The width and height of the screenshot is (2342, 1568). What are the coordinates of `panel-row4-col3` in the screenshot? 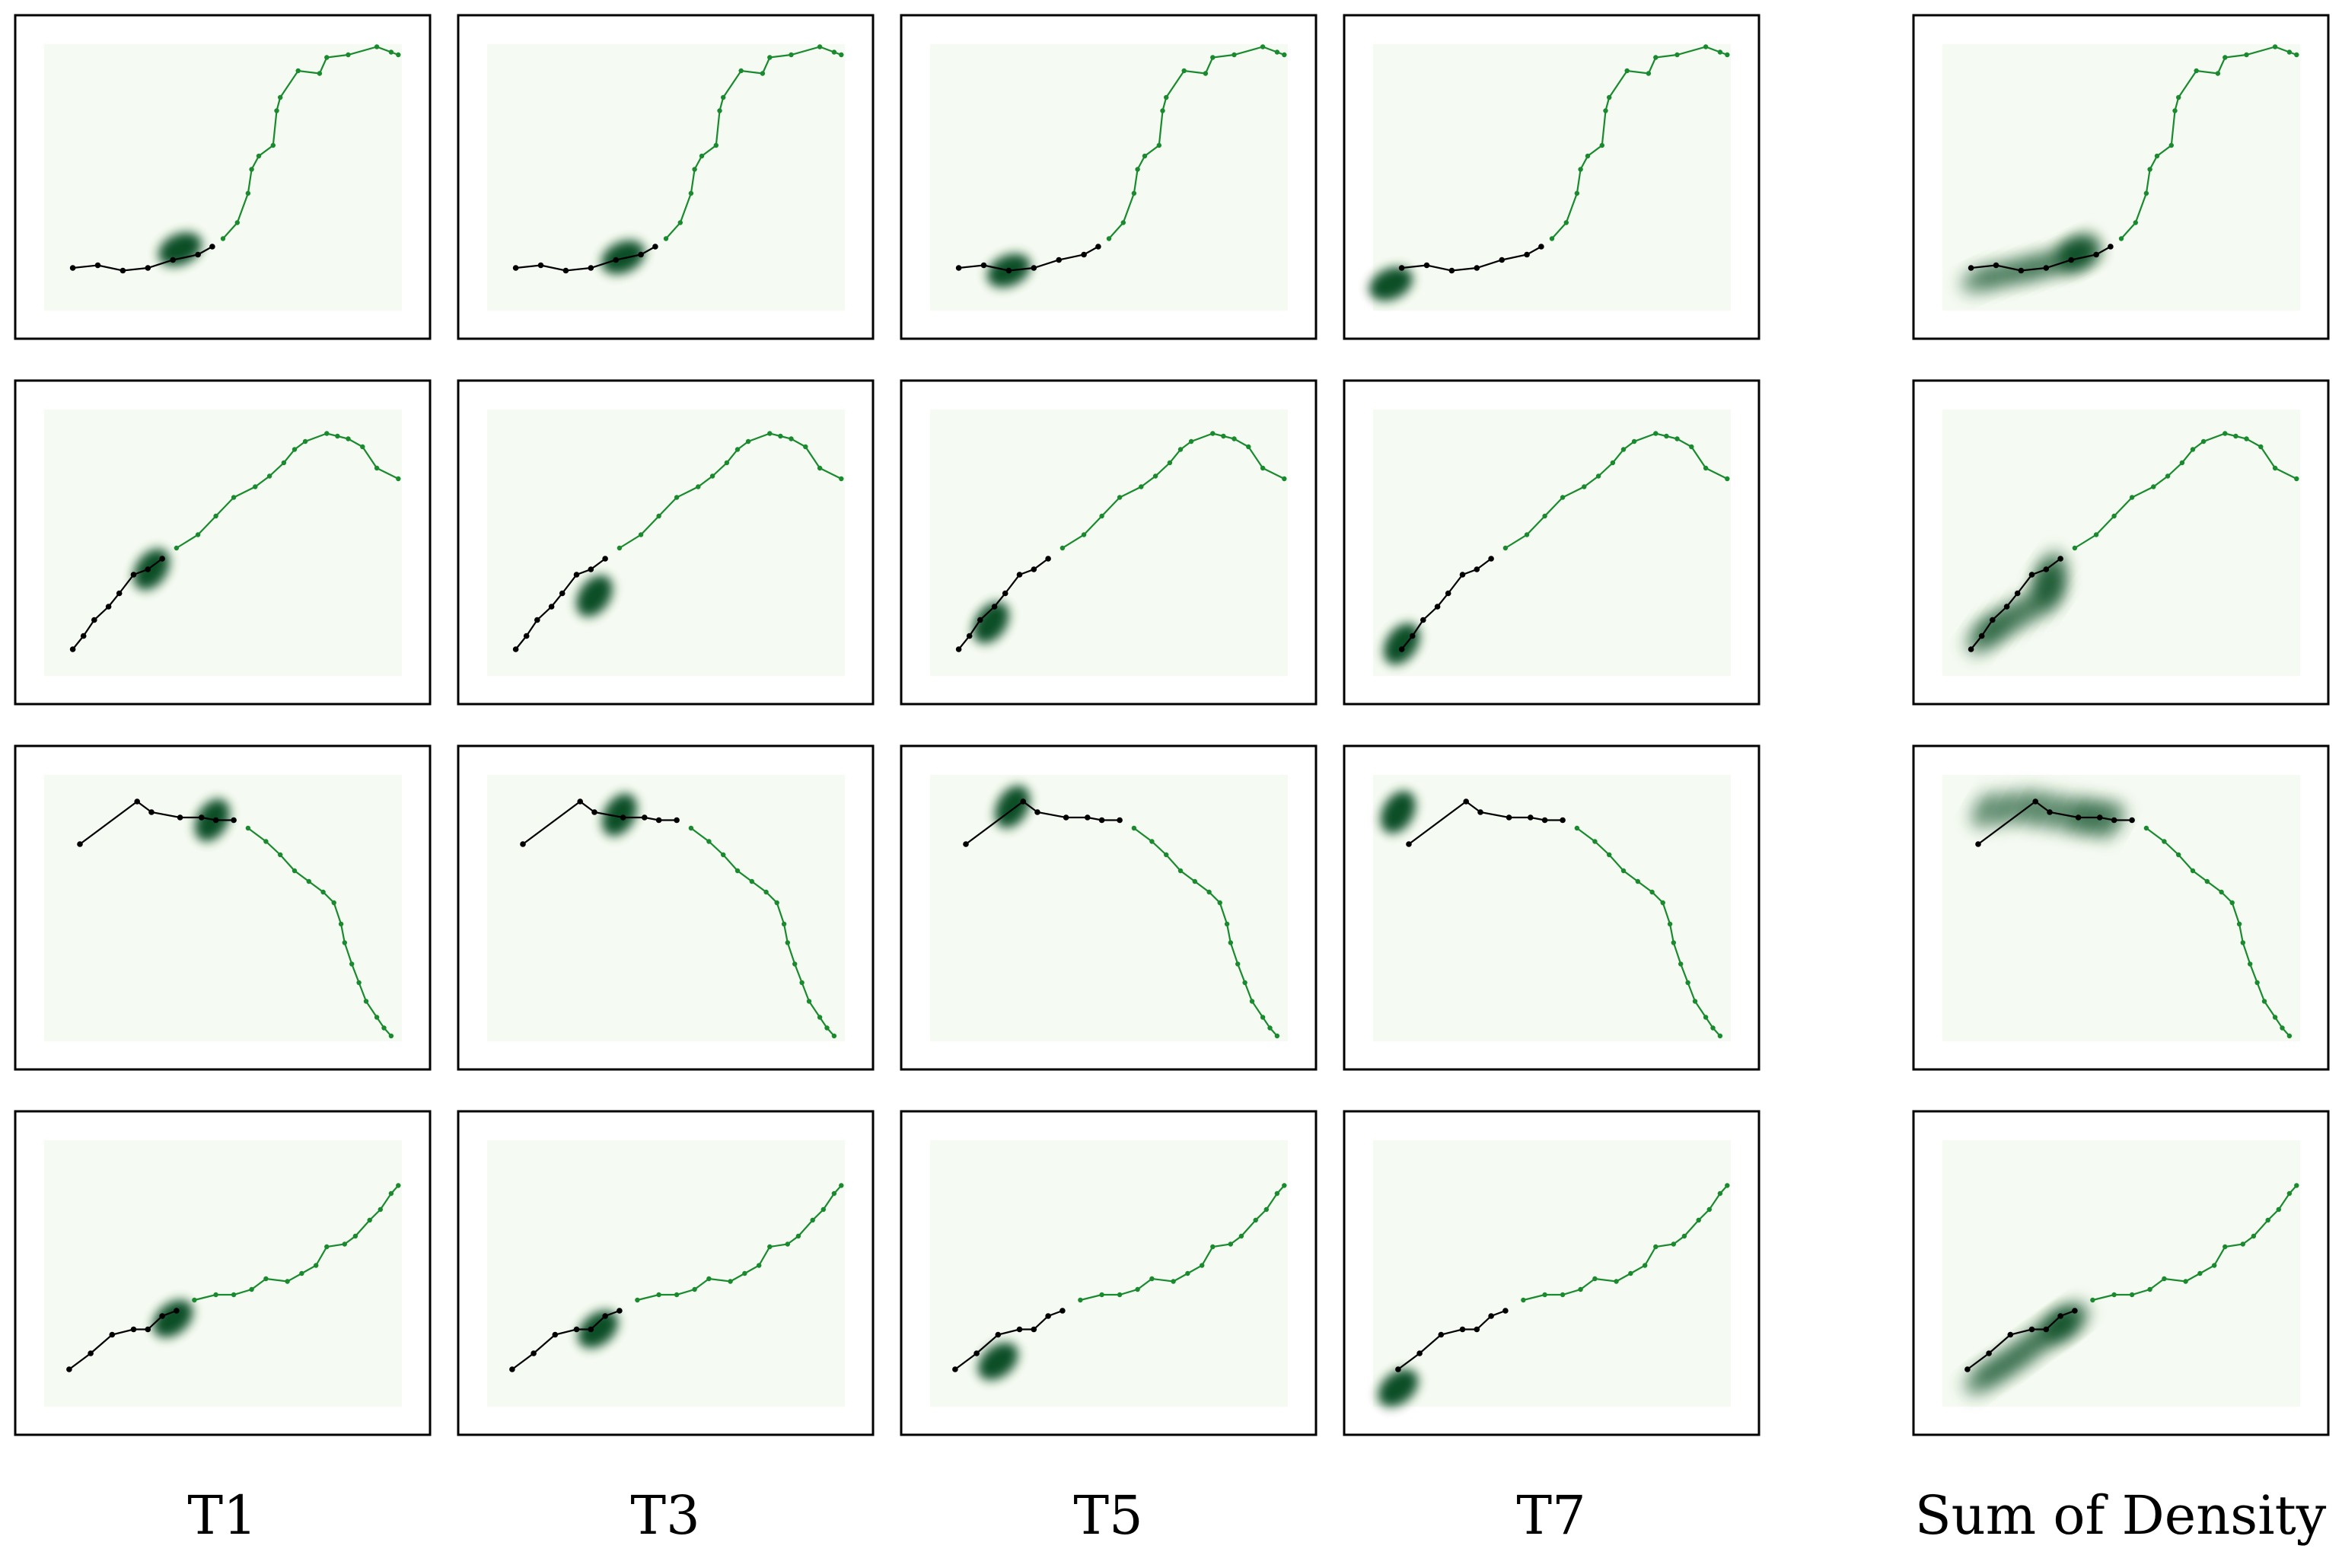 It's located at (1109, 1273).